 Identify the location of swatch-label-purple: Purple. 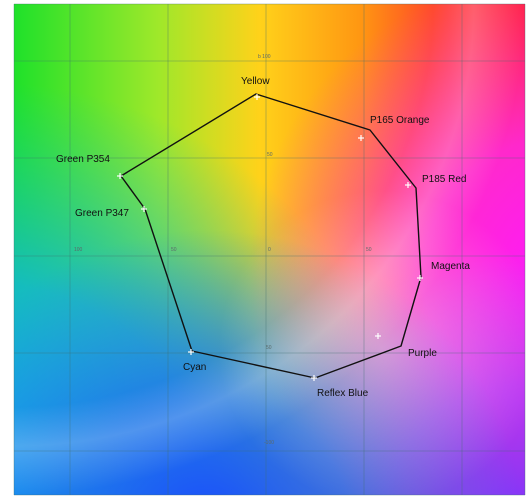
(422, 353).